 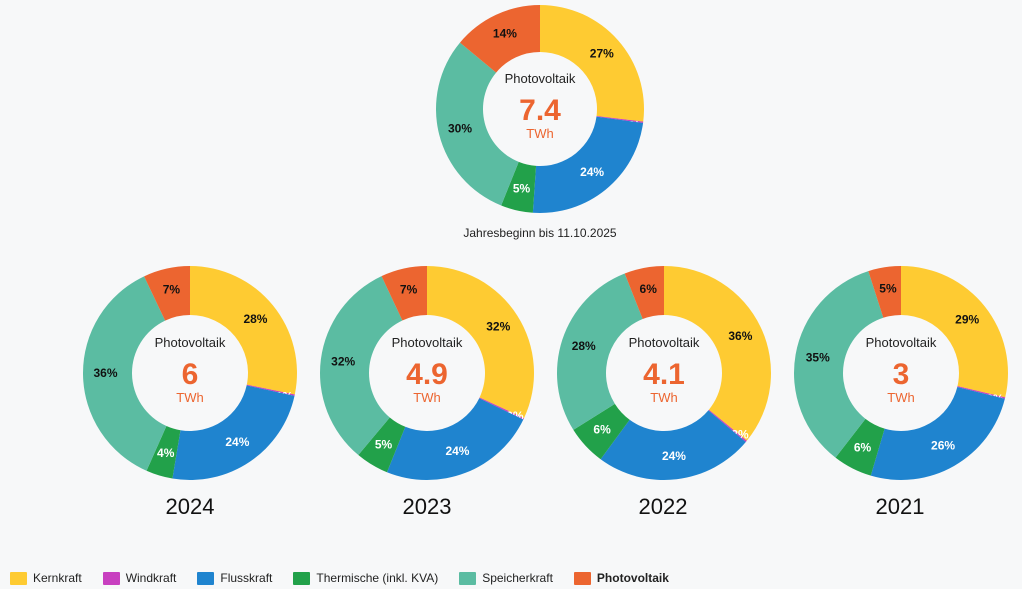 I want to click on legend-label: Thermische (inkl. KVA), so click(x=377, y=578).